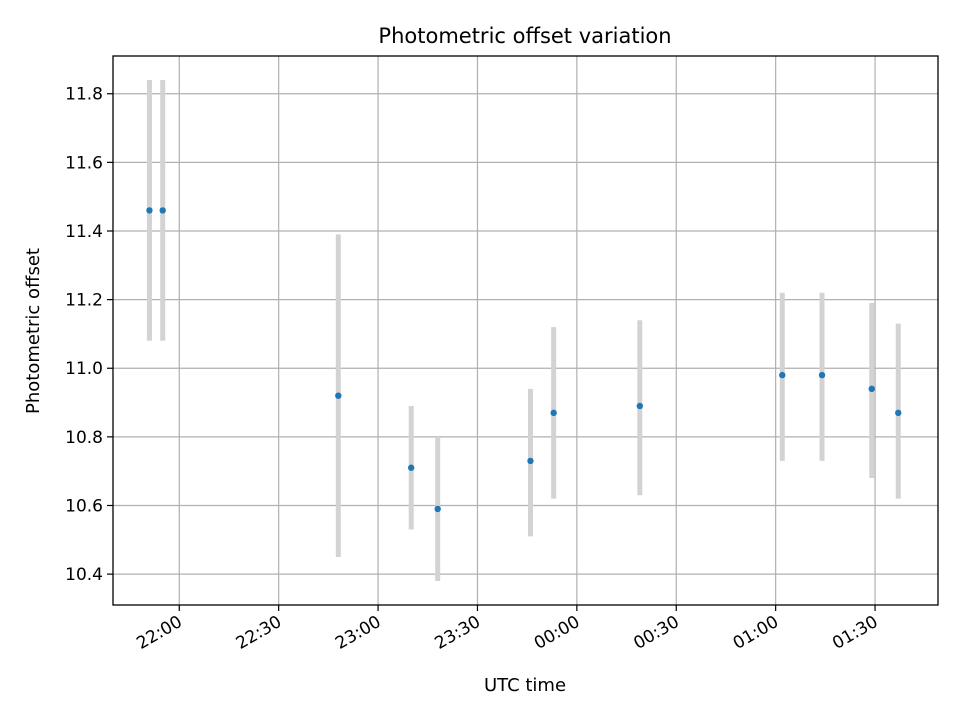 This screenshot has height=720, width=960. What do you see at coordinates (557, 633) in the screenshot?
I see `x-tick-label: 00:00` at bounding box center [557, 633].